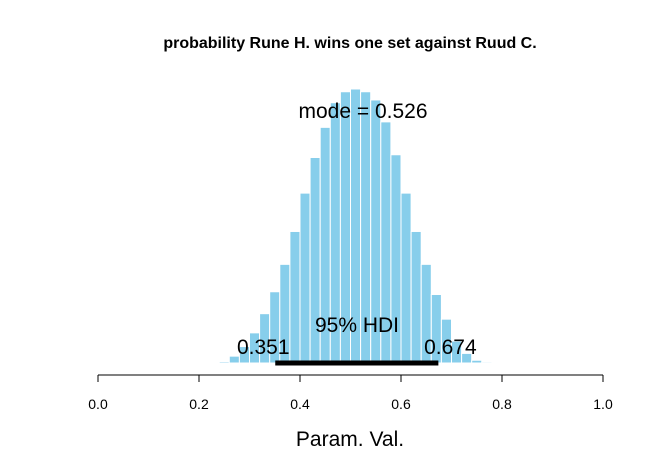 The image size is (664, 472). Describe the element at coordinates (98, 404) in the screenshot. I see `x-tick-label: 0.0` at that location.